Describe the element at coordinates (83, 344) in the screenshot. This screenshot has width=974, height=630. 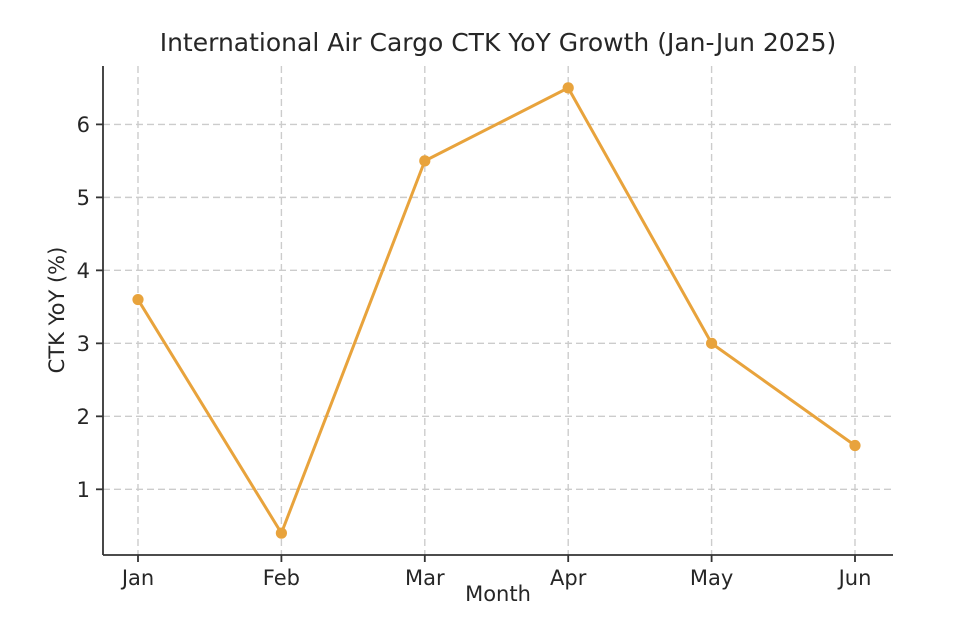
I see `y-tick-label: 3` at that location.